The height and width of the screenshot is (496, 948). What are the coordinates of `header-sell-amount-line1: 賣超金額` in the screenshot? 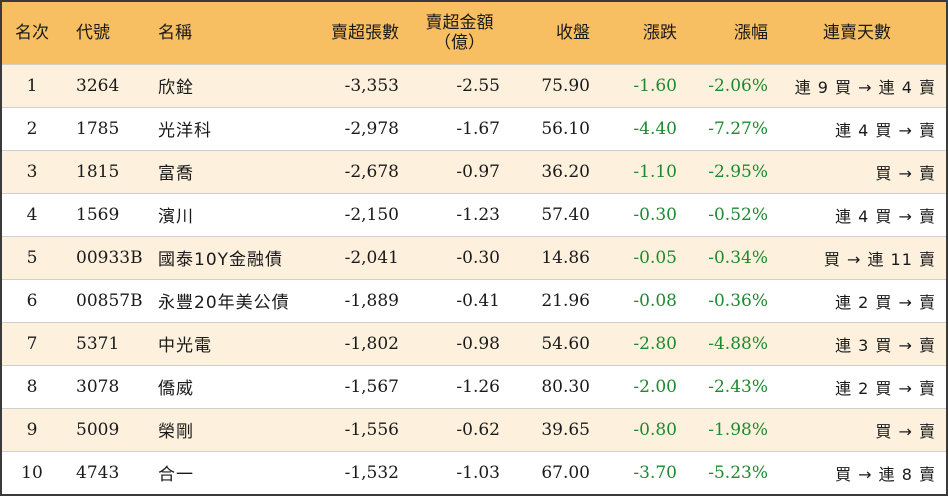 It's located at (459, 22).